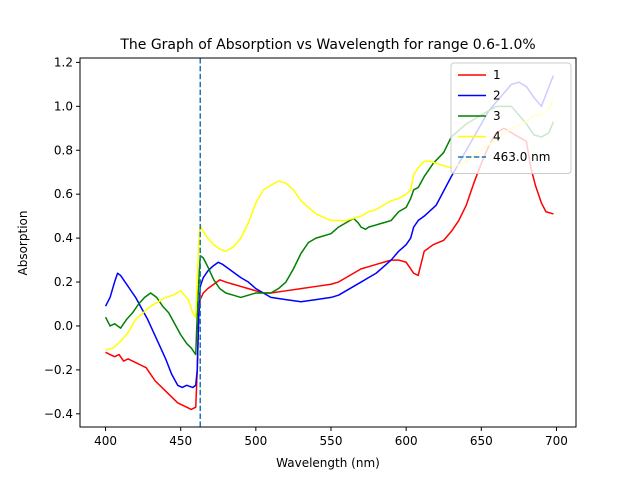 This screenshot has height=480, width=640. I want to click on y-tick-label: 1.2, so click(63, 62).